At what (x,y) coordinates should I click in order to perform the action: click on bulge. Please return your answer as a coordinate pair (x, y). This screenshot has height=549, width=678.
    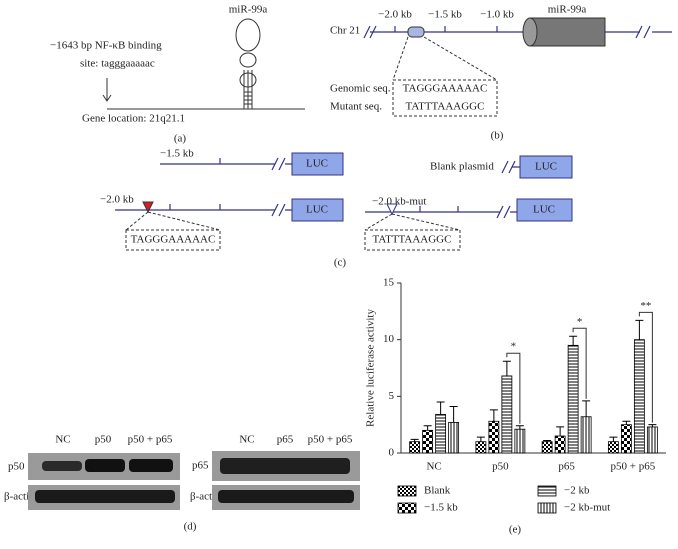
    Looking at the image, I should click on (248, 60).